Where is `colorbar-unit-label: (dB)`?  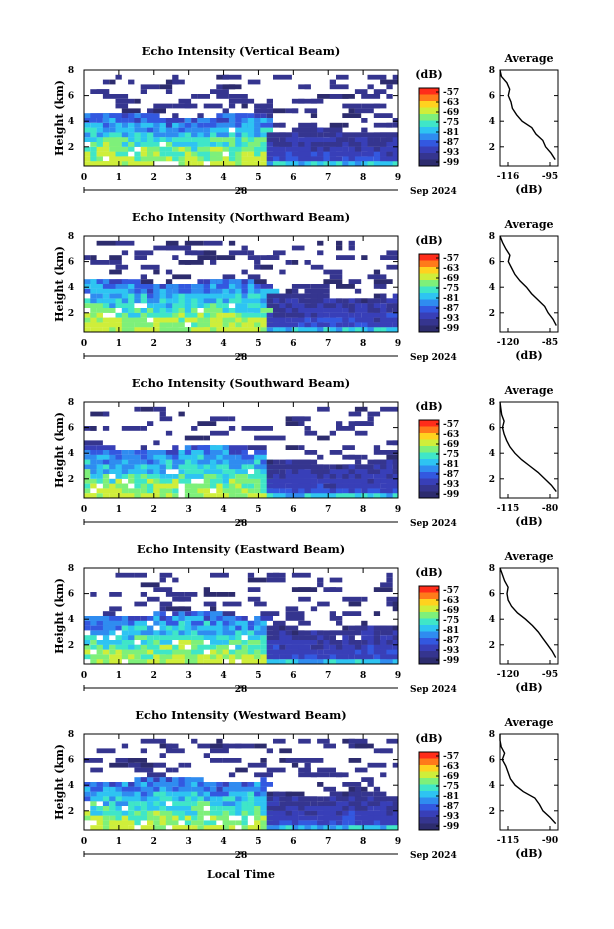 colorbar-unit-label: (dB) is located at coordinates (428, 406).